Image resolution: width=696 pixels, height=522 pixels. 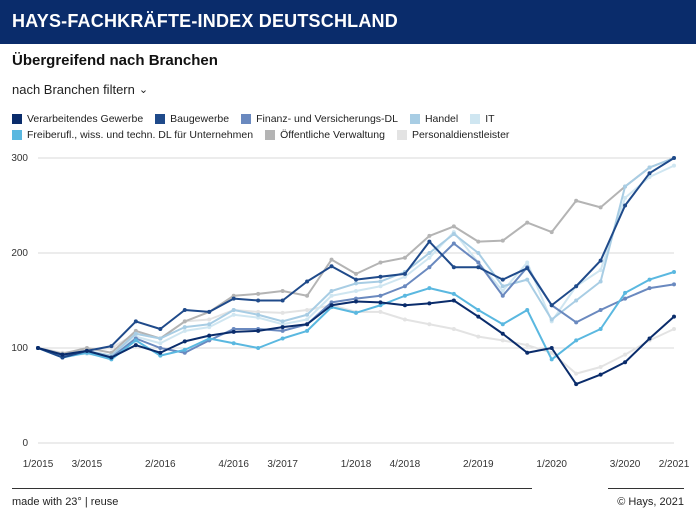 What do you see at coordinates (551, 464) in the screenshot?
I see `x-tick-label: 1/2020` at bounding box center [551, 464].